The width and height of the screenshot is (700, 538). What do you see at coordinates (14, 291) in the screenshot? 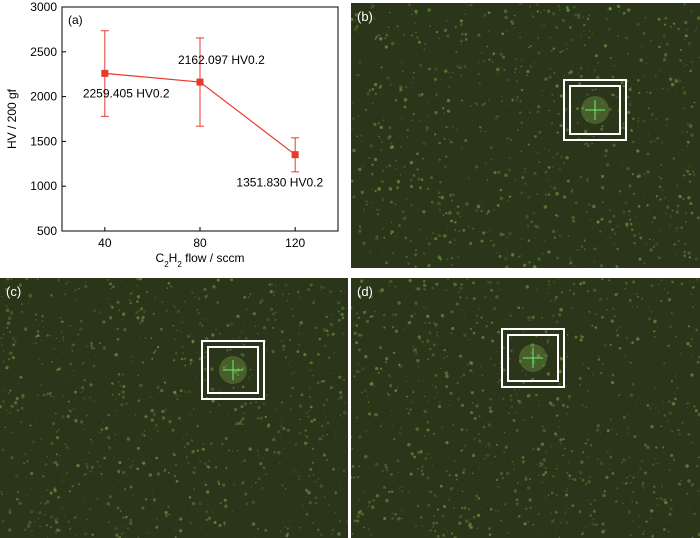
I see `panel-label-c: (c)` at bounding box center [14, 291].